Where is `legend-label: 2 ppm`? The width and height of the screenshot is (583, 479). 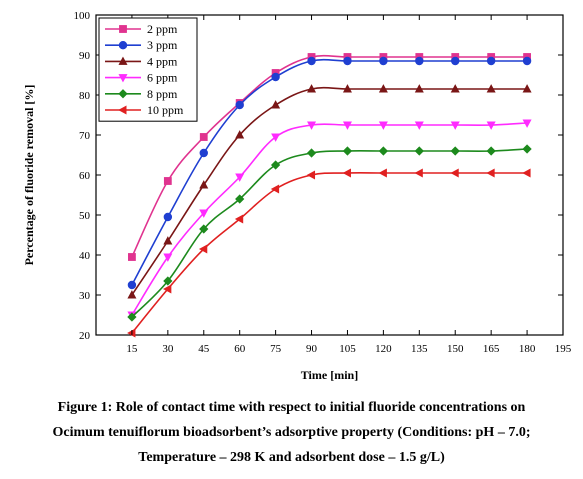 legend-label: 2 ppm is located at coordinates (162, 29).